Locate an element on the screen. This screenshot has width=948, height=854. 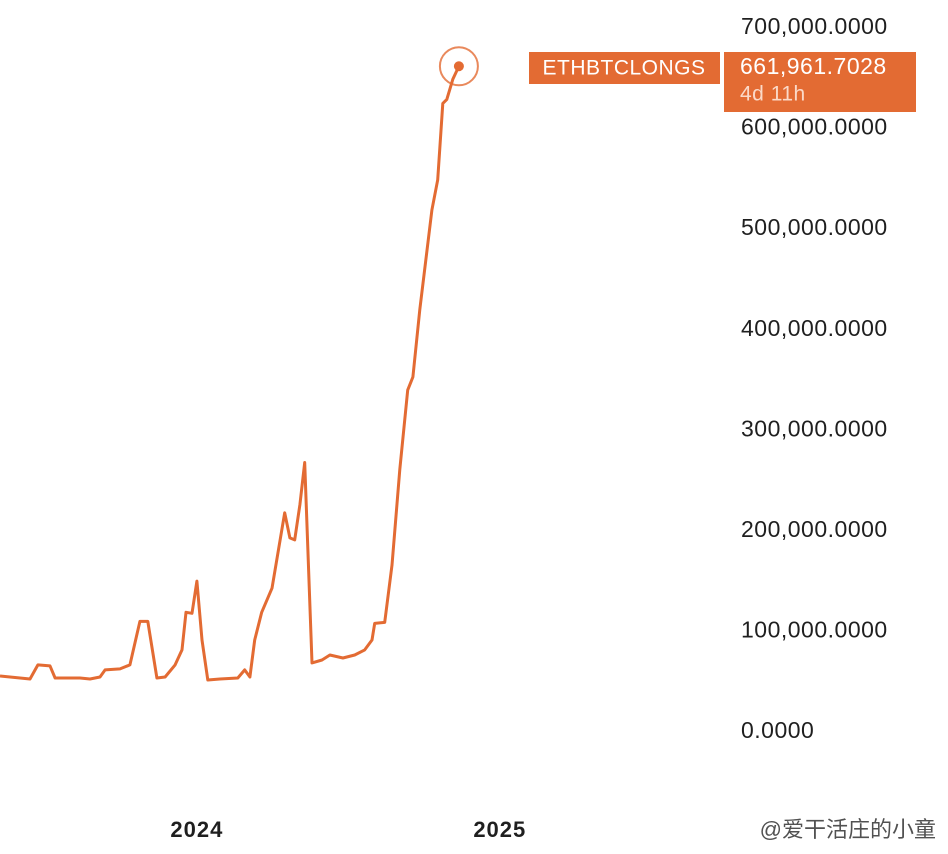
legend-box is located at coordinates (624, 68).